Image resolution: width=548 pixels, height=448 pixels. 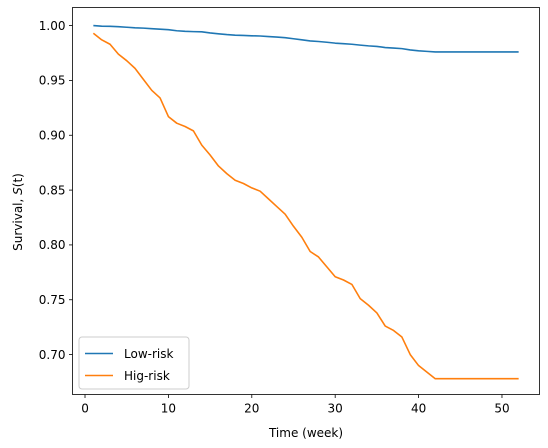 What do you see at coordinates (148, 354) in the screenshot?
I see `legend-label-low-risk: Low-risk` at bounding box center [148, 354].